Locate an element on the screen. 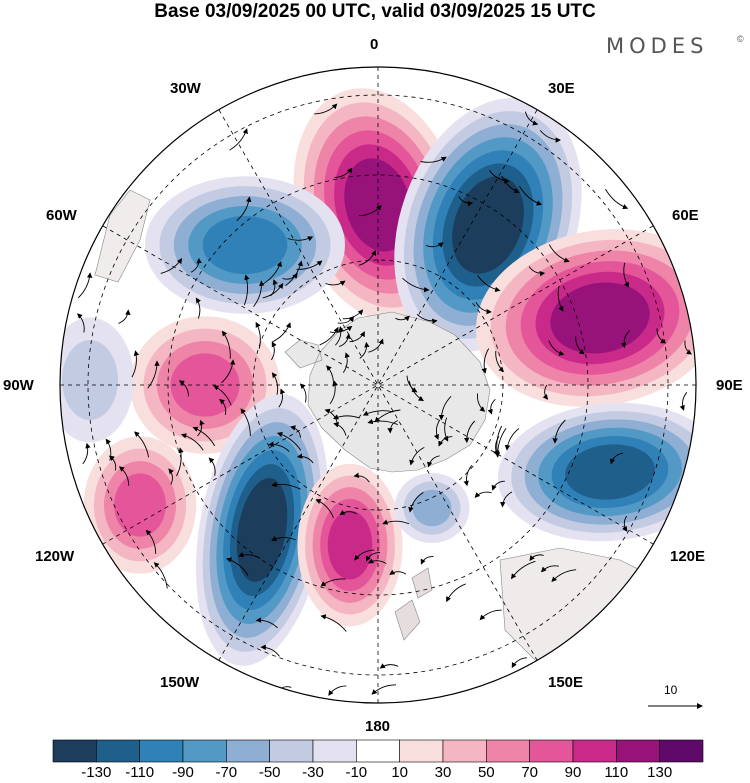 The image size is (750, 783). colorbar-tick-label: 70 is located at coordinates (530, 772).